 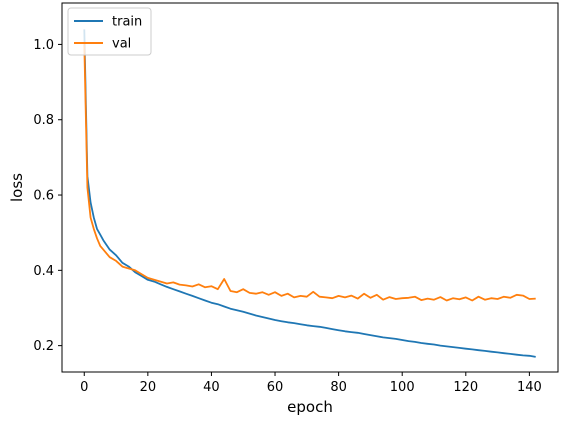 I want to click on x-axis-ticks: 0 20 40 60 80 100 120 140, so click(x=311, y=383).